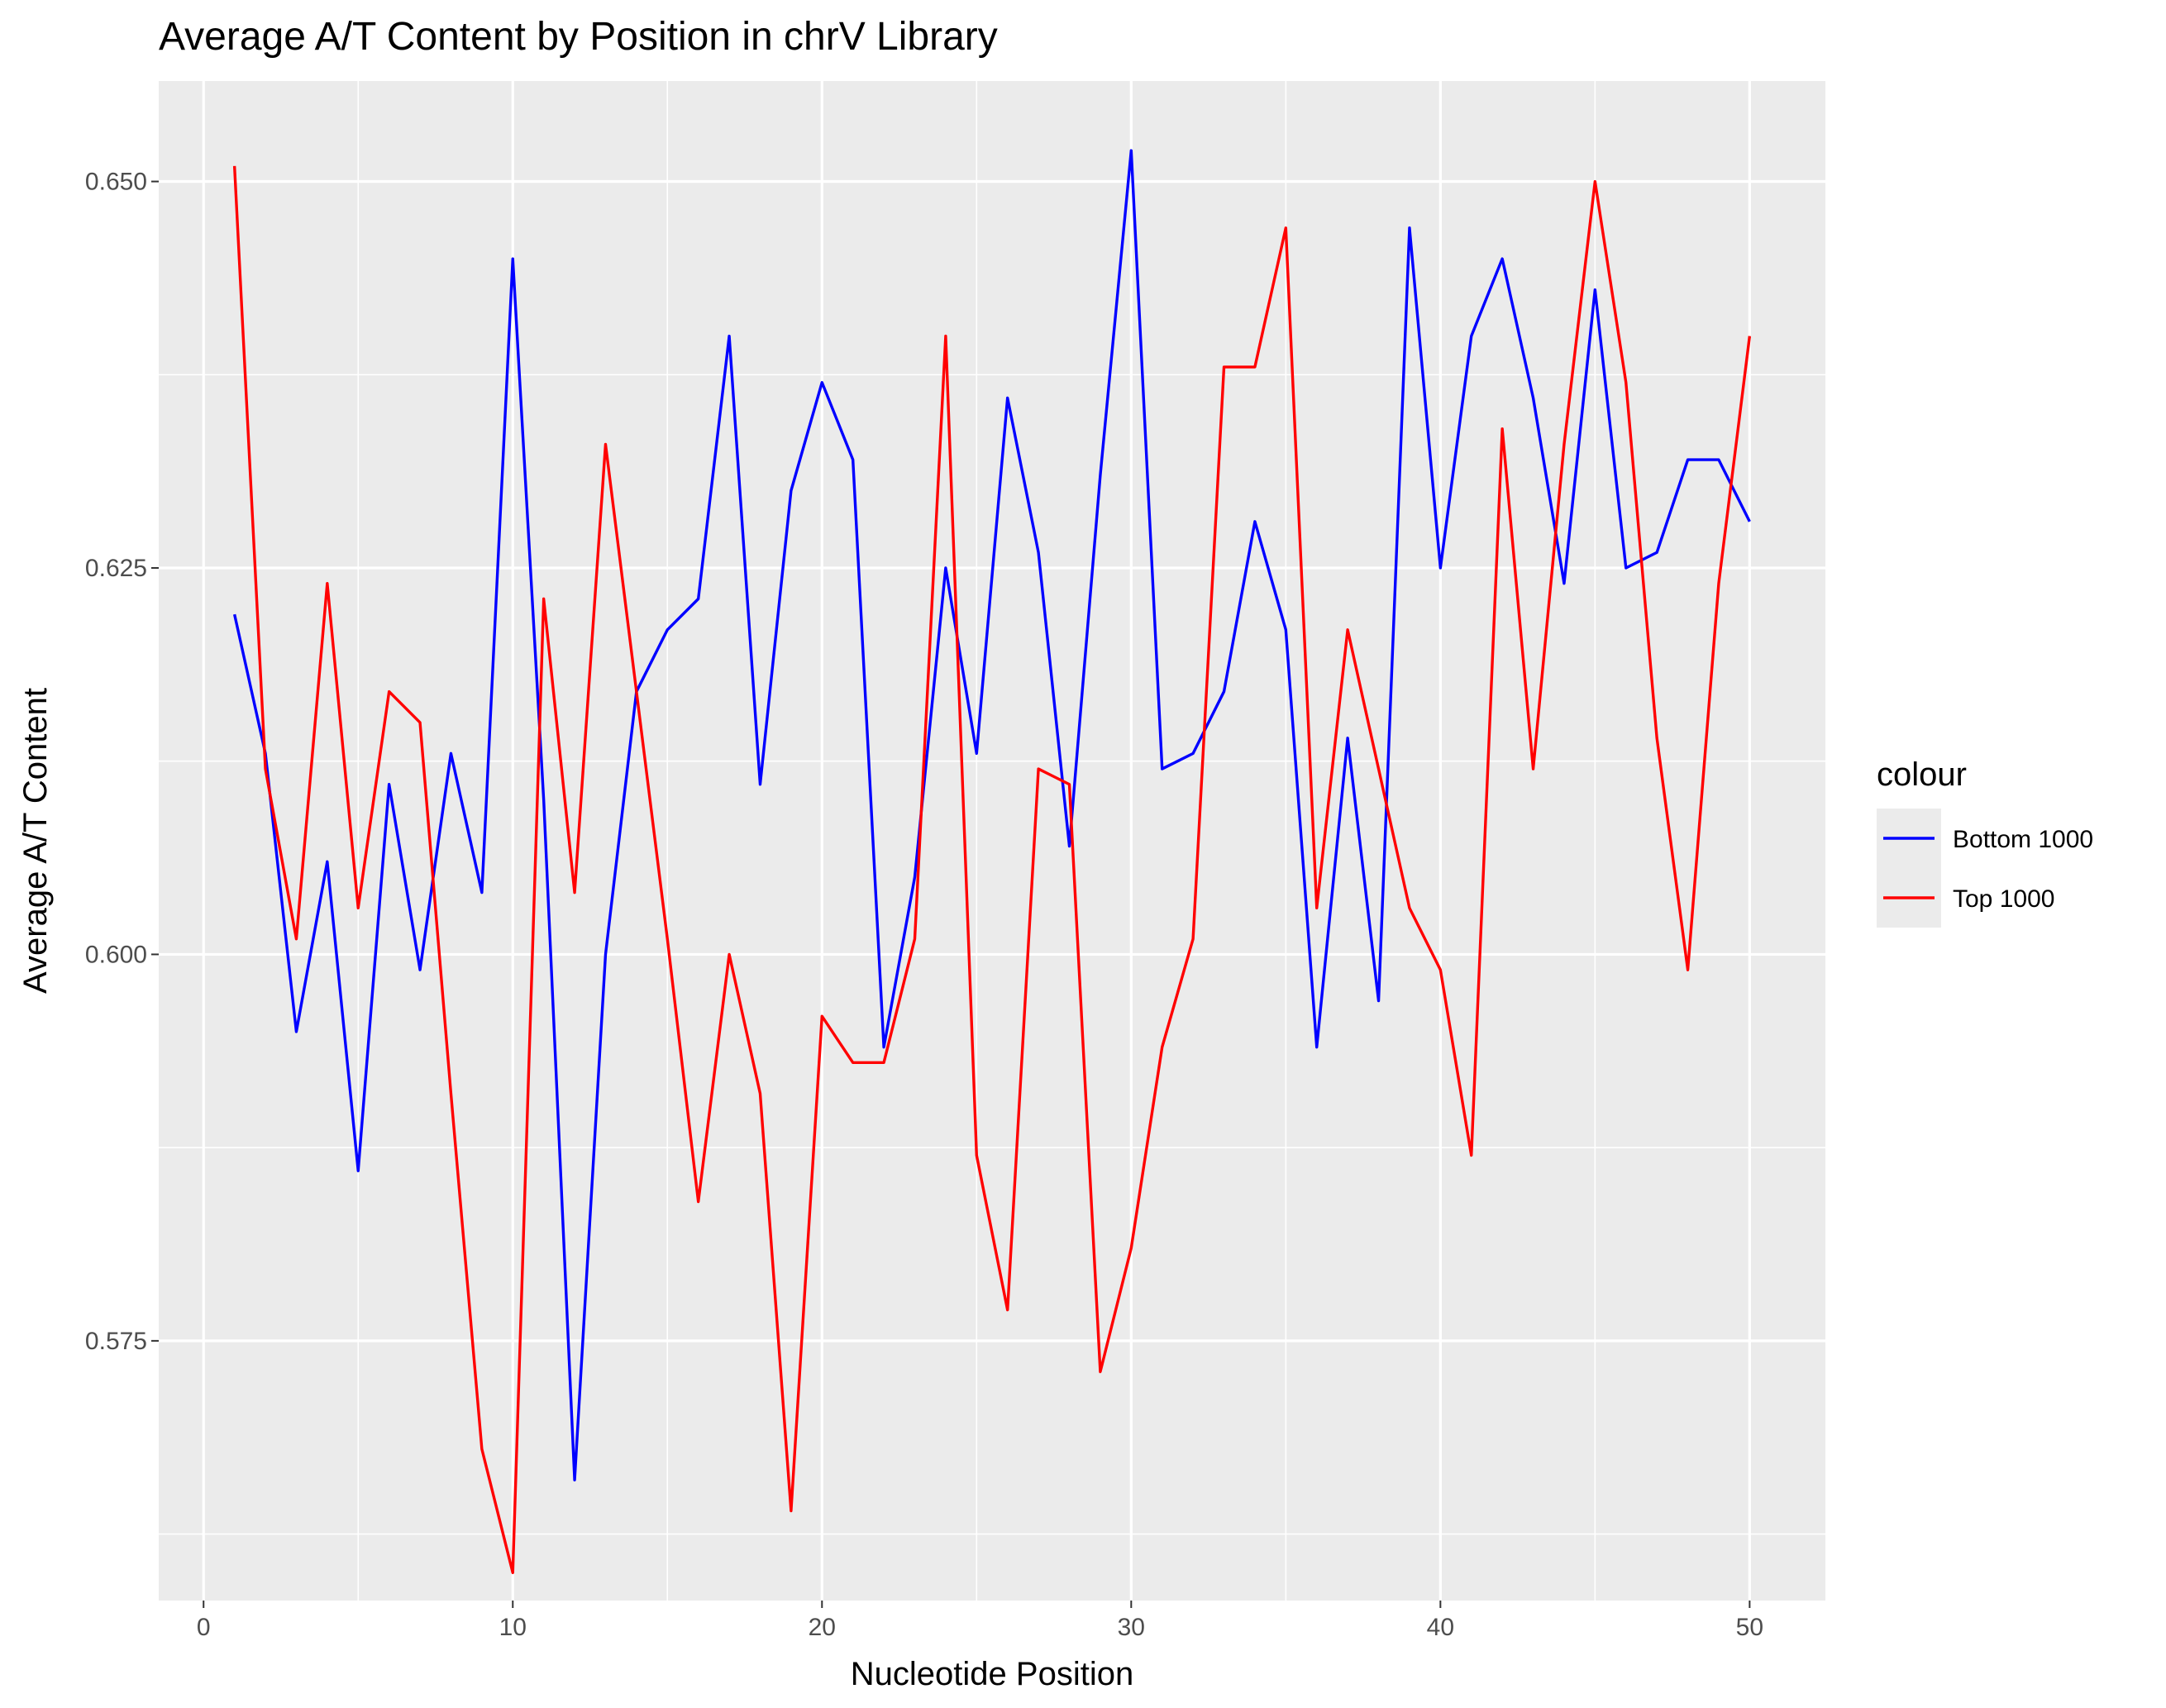 Image resolution: width=2166 pixels, height=1708 pixels. Describe the element at coordinates (116, 1341) in the screenshot. I see `y-tick-label: 0.575` at that location.